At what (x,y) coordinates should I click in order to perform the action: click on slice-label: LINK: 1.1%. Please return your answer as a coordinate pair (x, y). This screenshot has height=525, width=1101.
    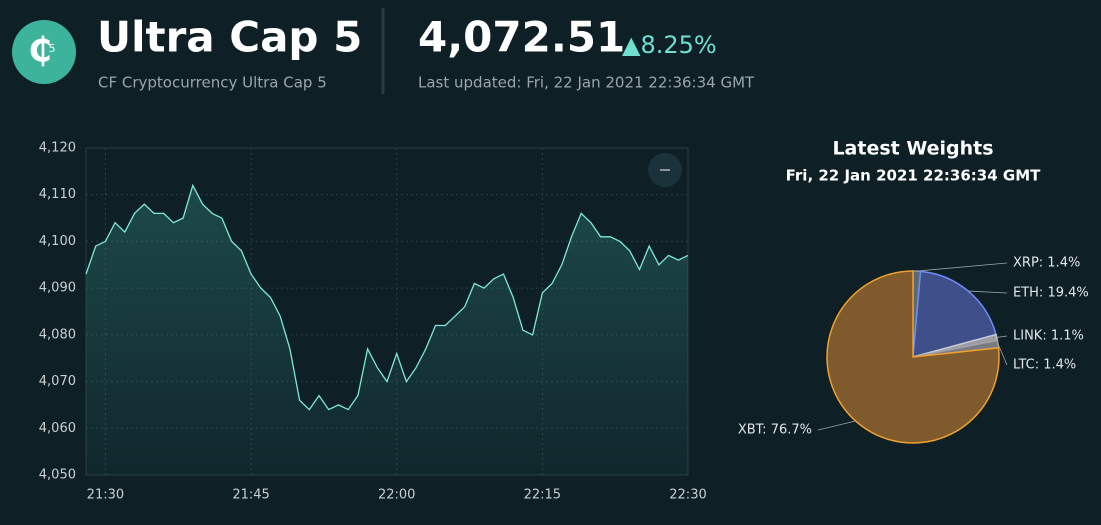
    Looking at the image, I should click on (1048, 336).